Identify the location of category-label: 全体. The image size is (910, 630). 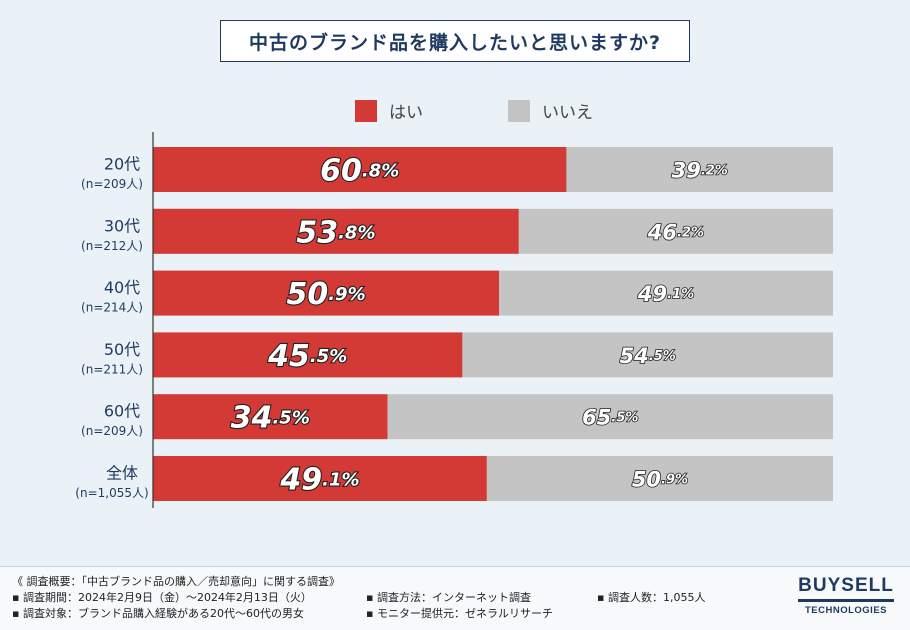
(122, 473).